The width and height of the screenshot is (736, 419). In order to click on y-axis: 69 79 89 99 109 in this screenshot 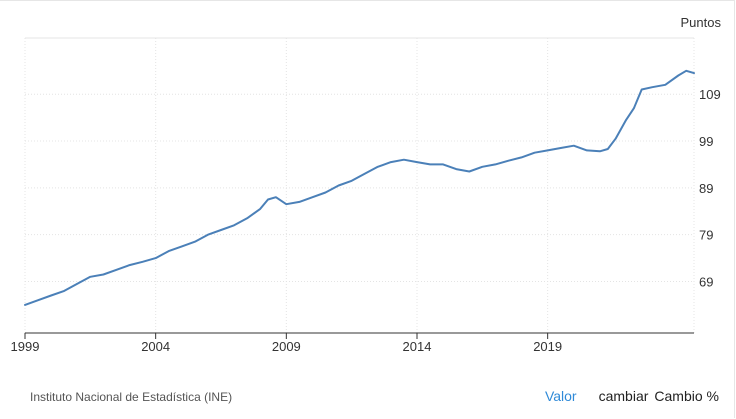, I will do `click(710, 188)`.